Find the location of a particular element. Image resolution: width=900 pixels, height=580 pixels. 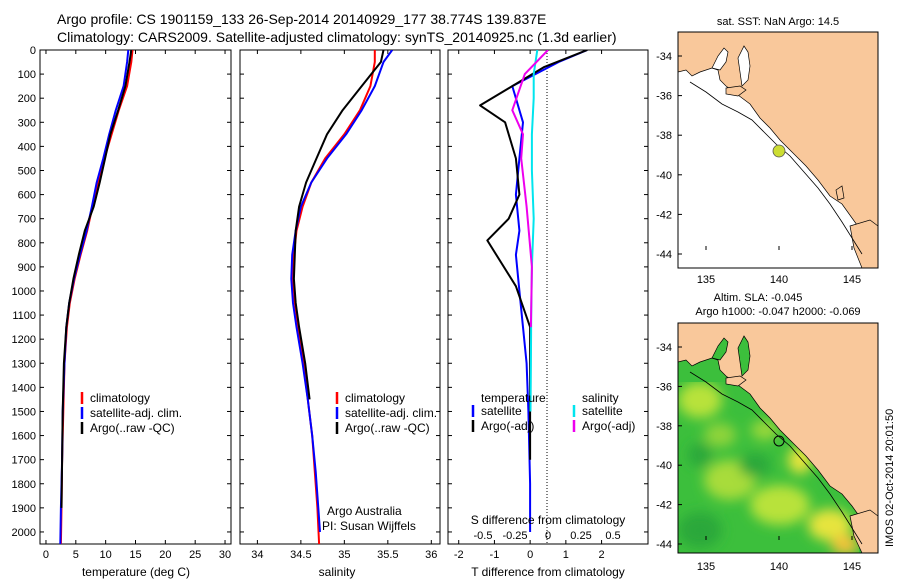

s-diff-tick-label: -0.5 is located at coordinates (483, 536).